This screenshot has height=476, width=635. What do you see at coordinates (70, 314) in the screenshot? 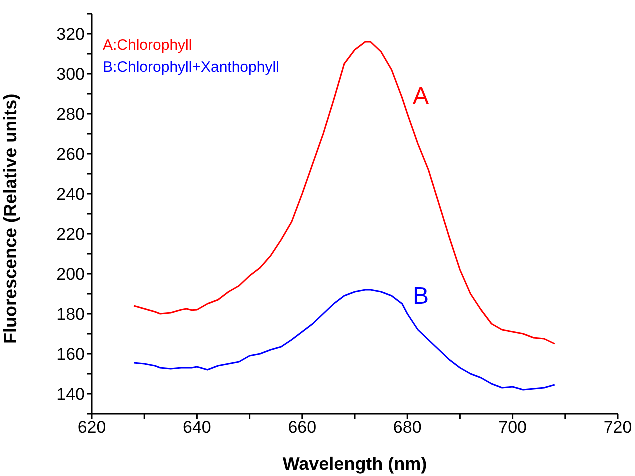
I see `y-tick-label: 180` at bounding box center [70, 314].